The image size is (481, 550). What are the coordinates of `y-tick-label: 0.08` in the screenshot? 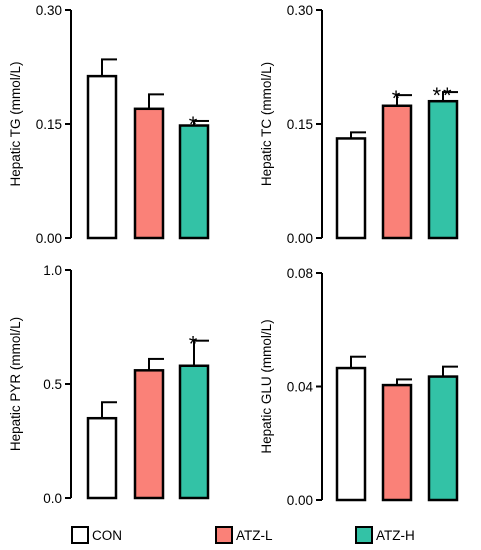 It's located at (300, 273).